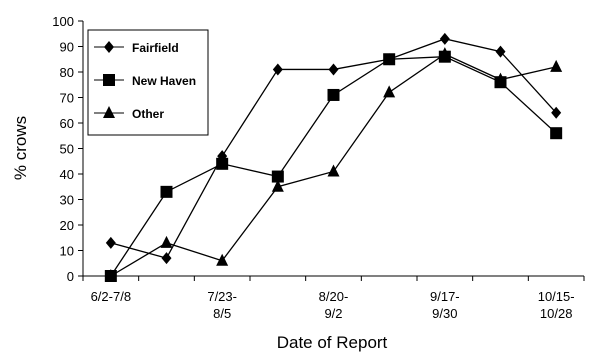 This screenshot has height=363, width=600. Describe the element at coordinates (67, 225) in the screenshot. I see `y-tick-label: 20` at that location.